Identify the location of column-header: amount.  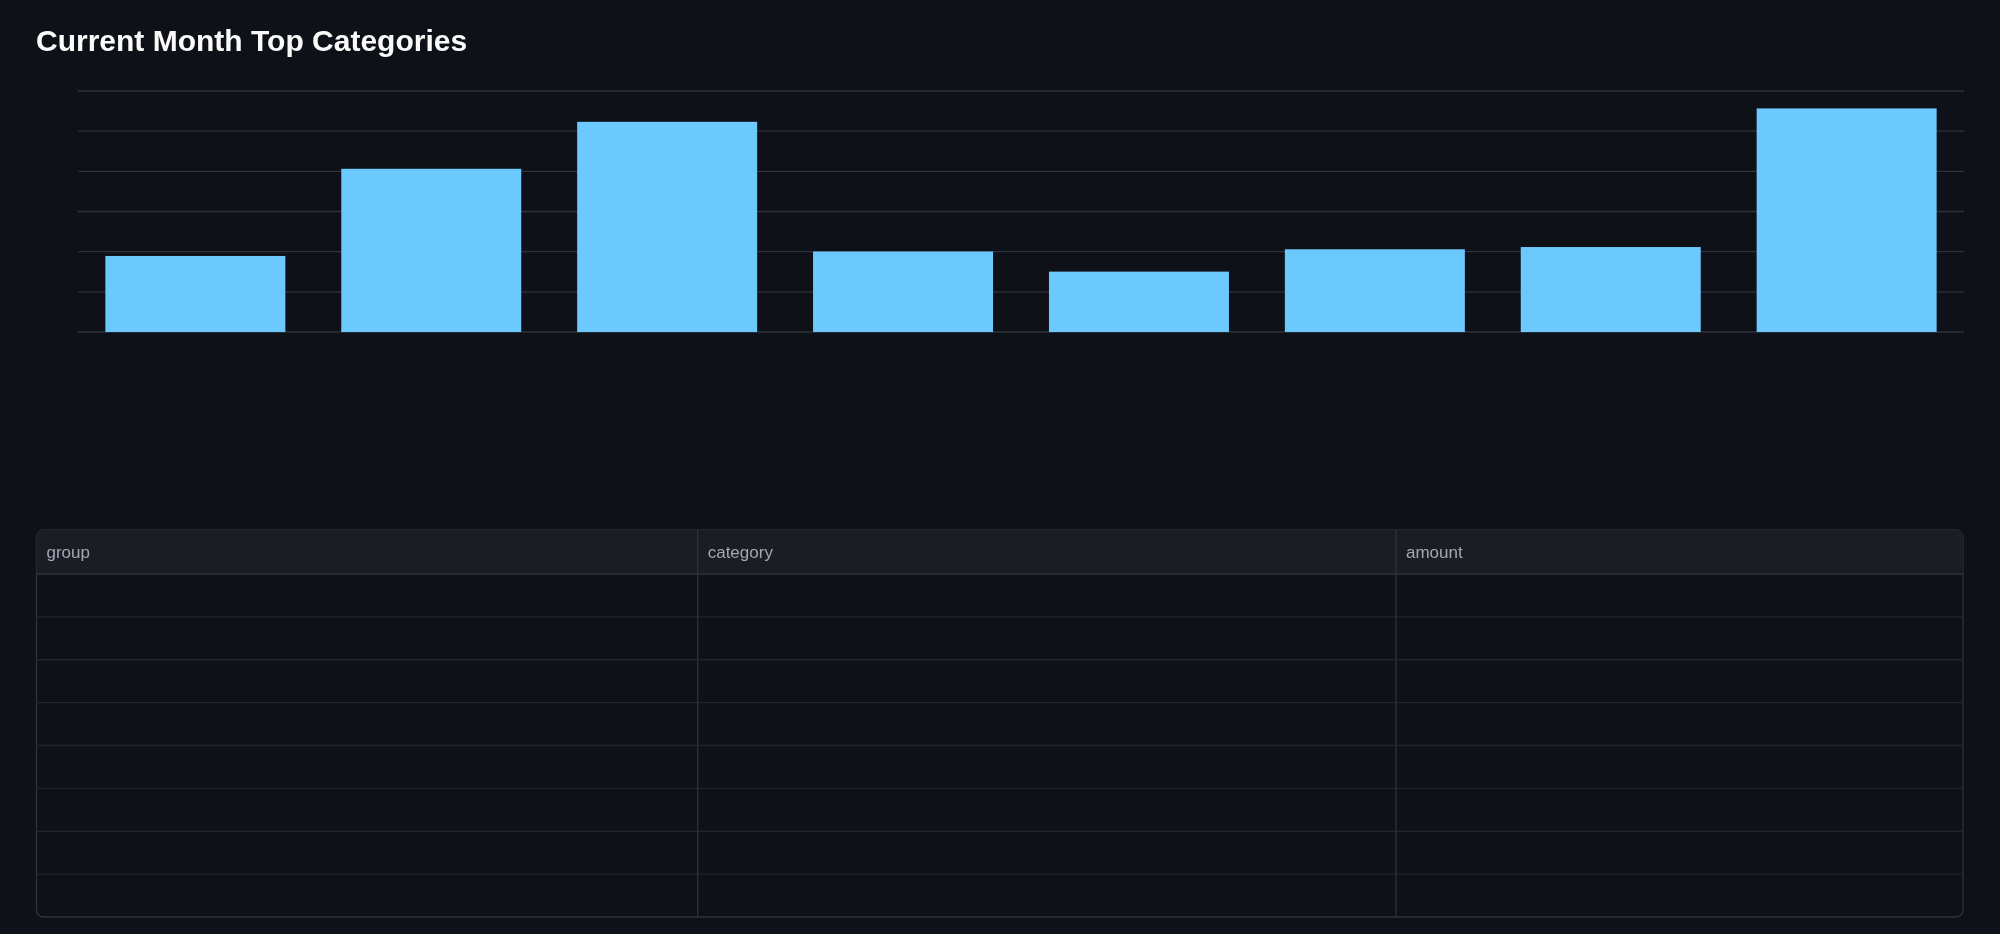
(1434, 552).